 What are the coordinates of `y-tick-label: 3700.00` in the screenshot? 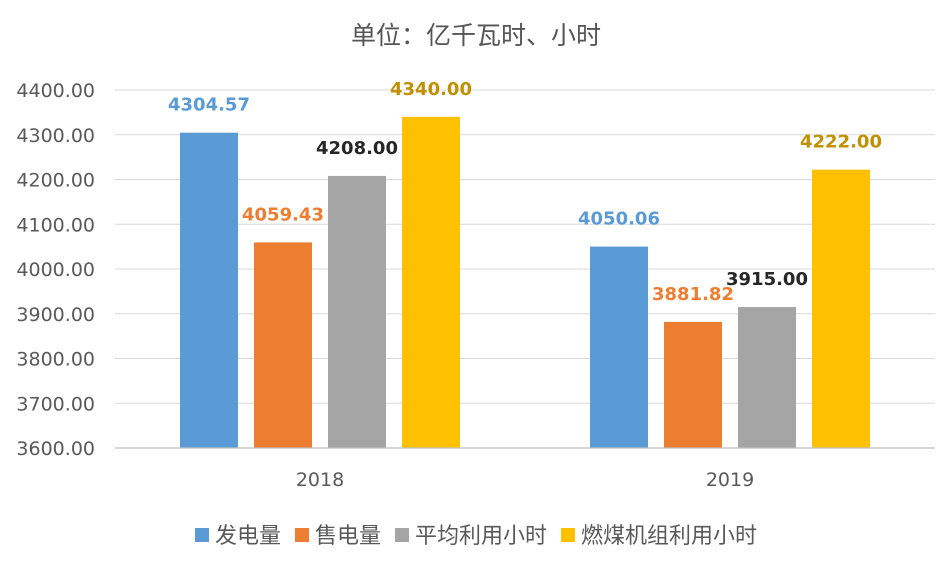 It's located at (55, 404).